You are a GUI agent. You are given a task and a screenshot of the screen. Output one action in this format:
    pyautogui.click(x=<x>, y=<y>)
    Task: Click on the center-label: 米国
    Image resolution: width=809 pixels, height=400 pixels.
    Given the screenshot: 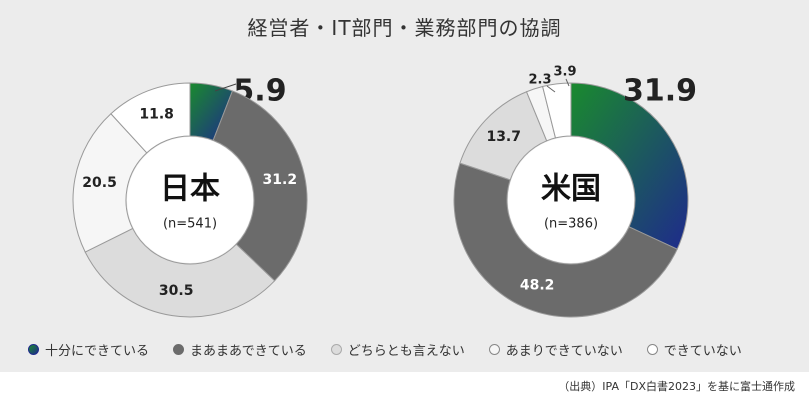 What is the action you would take?
    pyautogui.click(x=571, y=189)
    